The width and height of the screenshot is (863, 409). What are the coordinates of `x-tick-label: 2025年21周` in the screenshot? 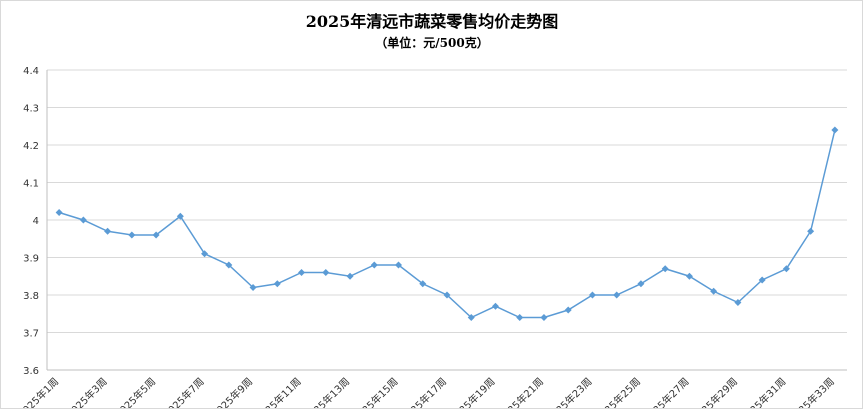 It's located at (521, 391).